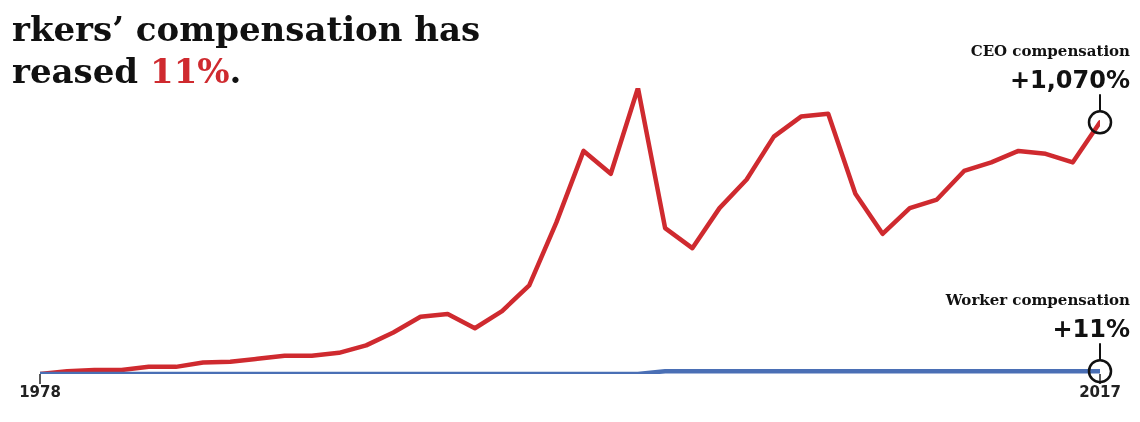 The height and width of the screenshot is (422, 1140). What do you see at coordinates (1037, 317) in the screenshot?
I see `annotation: Worker compensation +11%` at bounding box center [1037, 317].